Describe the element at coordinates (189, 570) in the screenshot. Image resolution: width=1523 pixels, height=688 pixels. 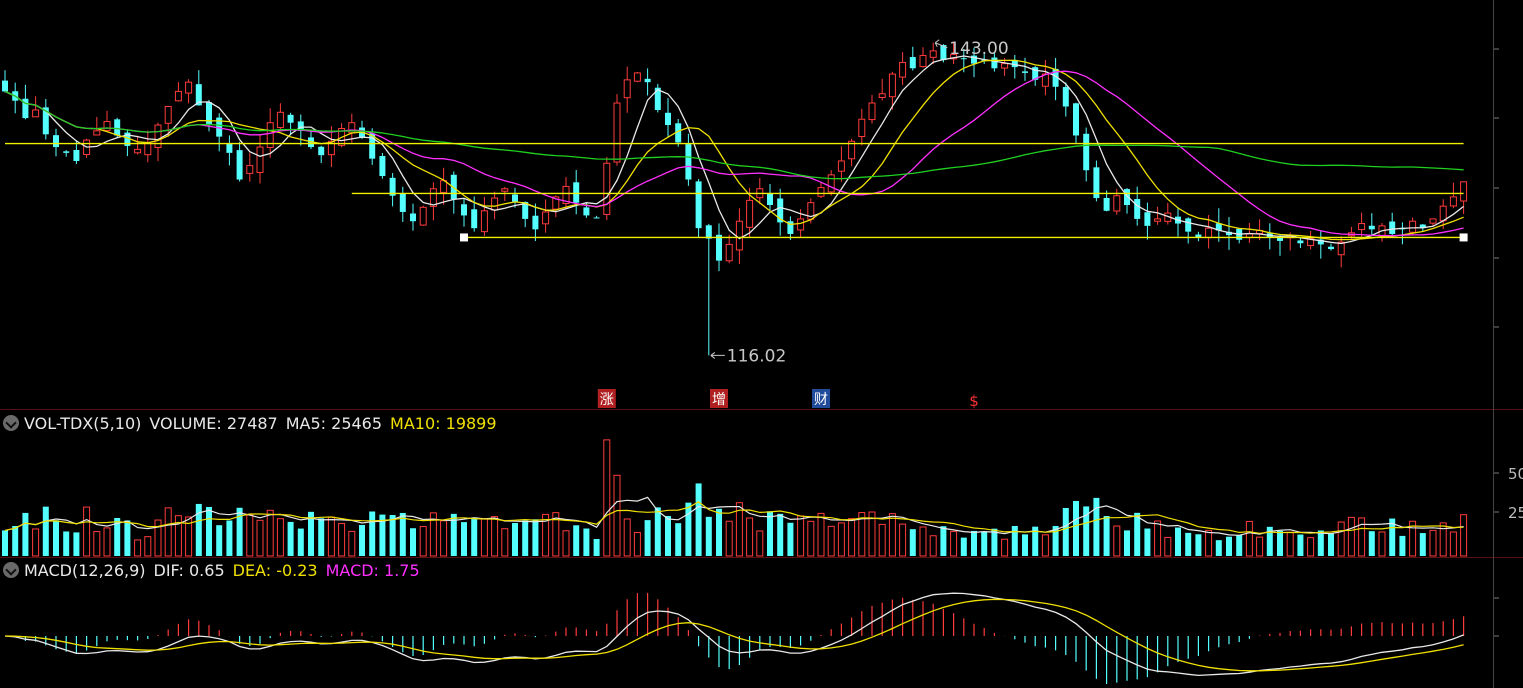
I see `macd-dif: DIF: 0.65` at that location.